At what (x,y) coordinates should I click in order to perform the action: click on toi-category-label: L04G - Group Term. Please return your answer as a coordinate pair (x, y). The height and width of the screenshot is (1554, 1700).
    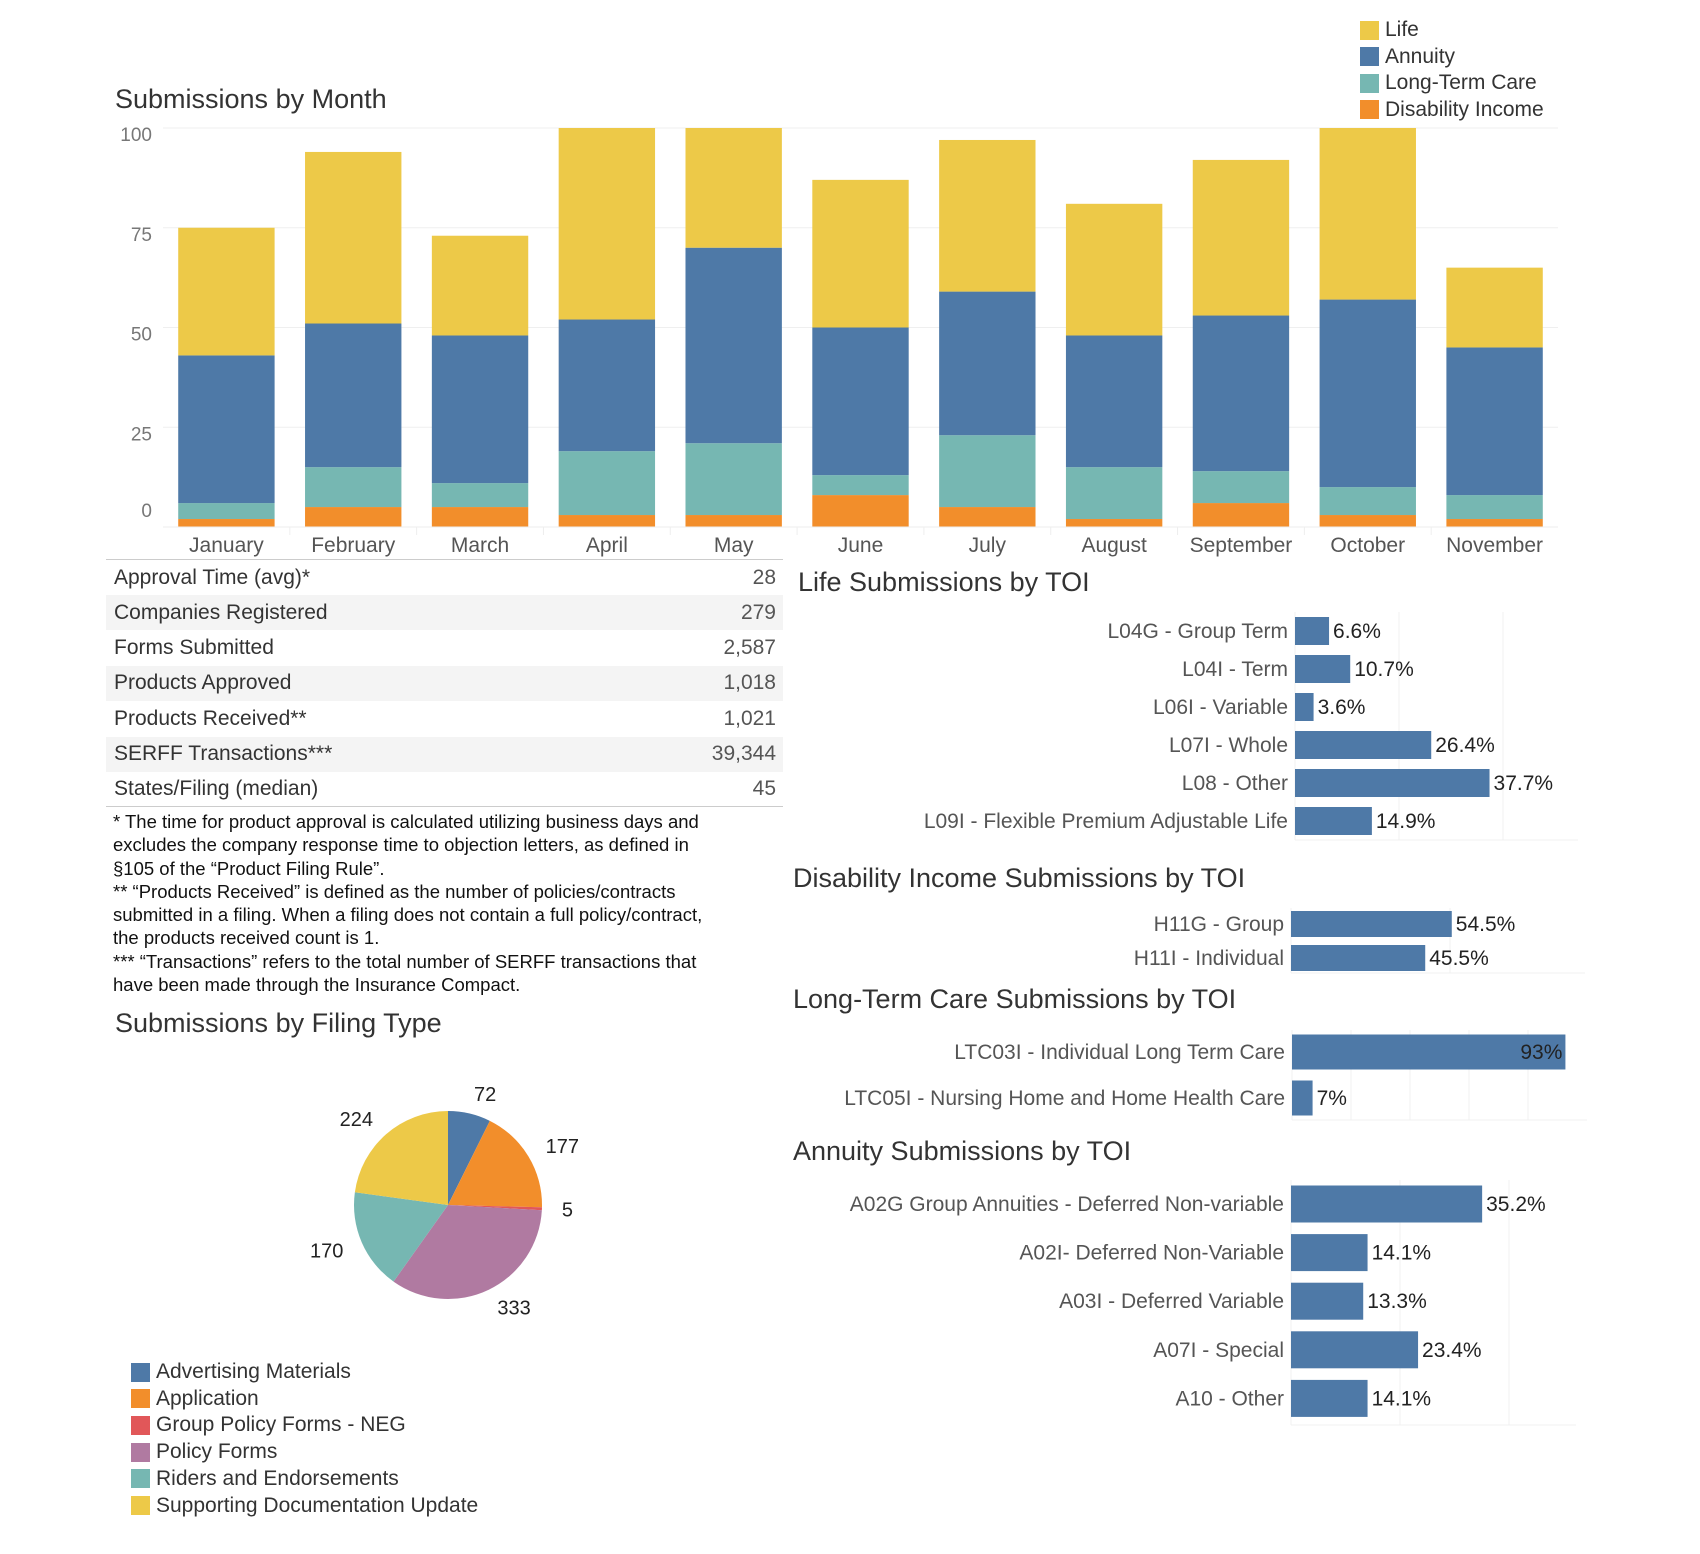
    Looking at the image, I should click on (1197, 631).